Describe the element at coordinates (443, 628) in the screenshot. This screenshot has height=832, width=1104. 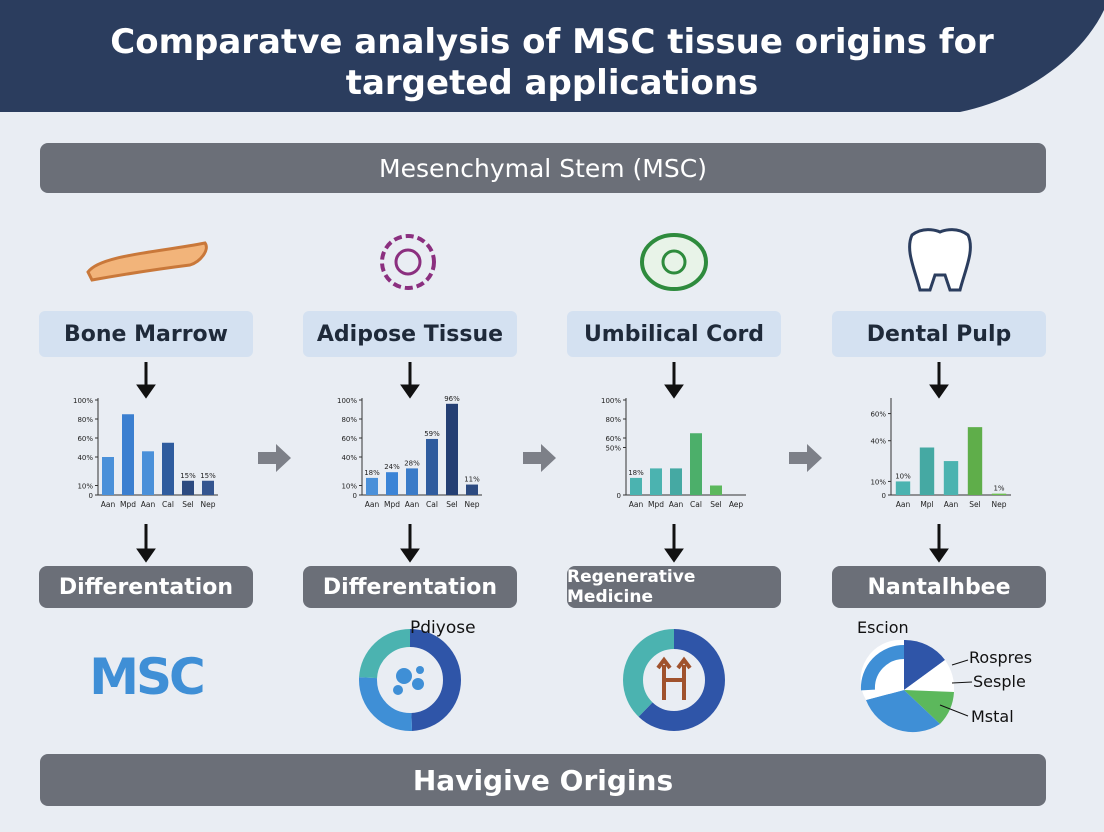
I see `caption: Pdiyose` at that location.